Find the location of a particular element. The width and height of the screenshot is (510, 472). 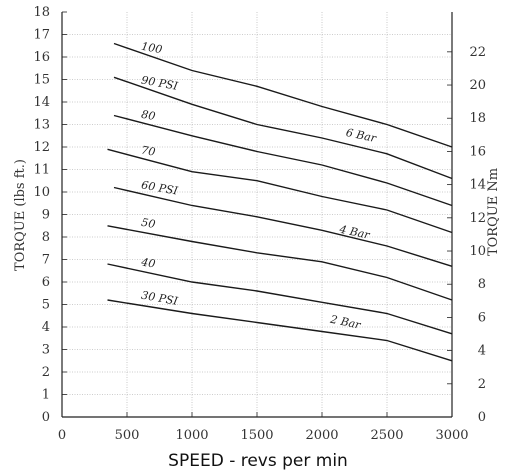

y-tick-label-right: 14 is located at coordinates (477, 185).